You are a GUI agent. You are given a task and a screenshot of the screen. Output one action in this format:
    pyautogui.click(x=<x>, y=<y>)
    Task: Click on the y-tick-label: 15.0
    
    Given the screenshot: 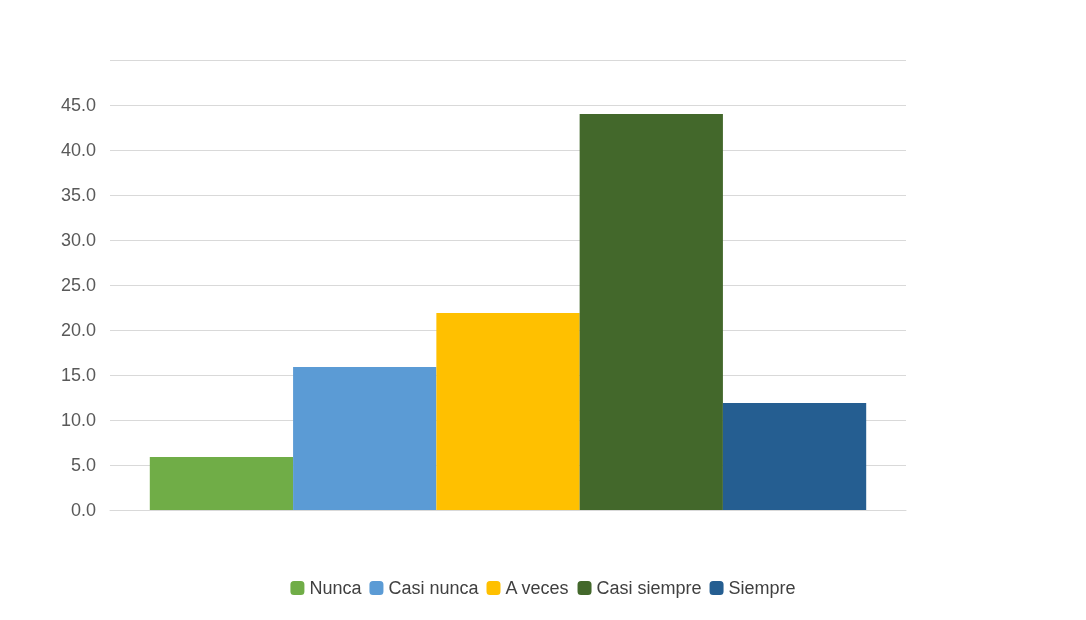 What is the action you would take?
    pyautogui.click(x=78, y=375)
    